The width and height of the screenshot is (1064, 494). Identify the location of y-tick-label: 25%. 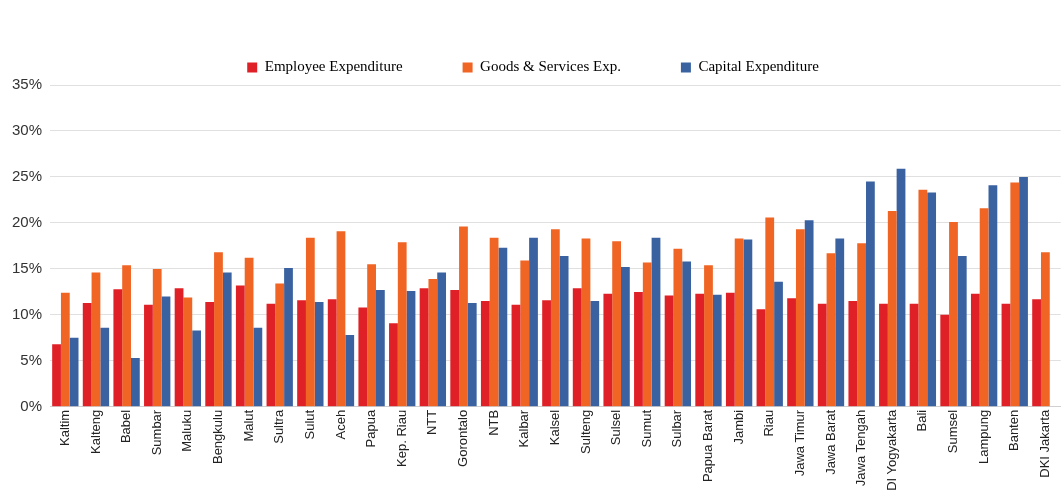
(27, 176).